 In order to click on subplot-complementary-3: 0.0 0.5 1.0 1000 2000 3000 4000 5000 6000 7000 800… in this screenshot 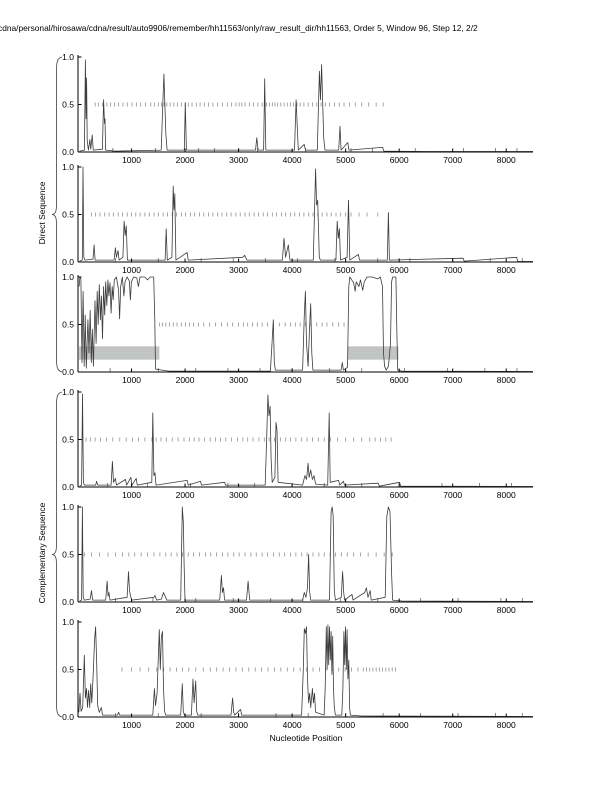, I will do `click(298, 673)`.